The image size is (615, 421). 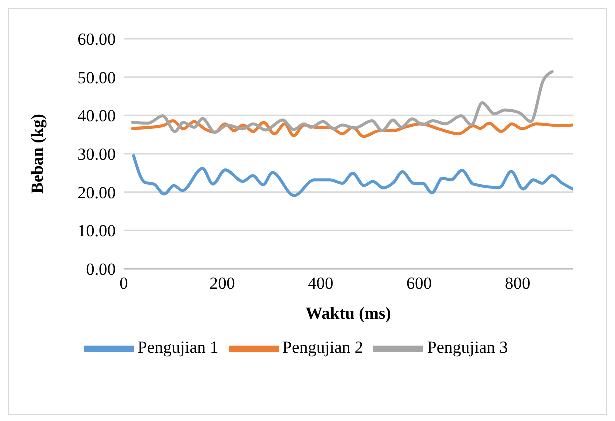 What do you see at coordinates (223, 284) in the screenshot?
I see `x-tick-label: 200` at bounding box center [223, 284].